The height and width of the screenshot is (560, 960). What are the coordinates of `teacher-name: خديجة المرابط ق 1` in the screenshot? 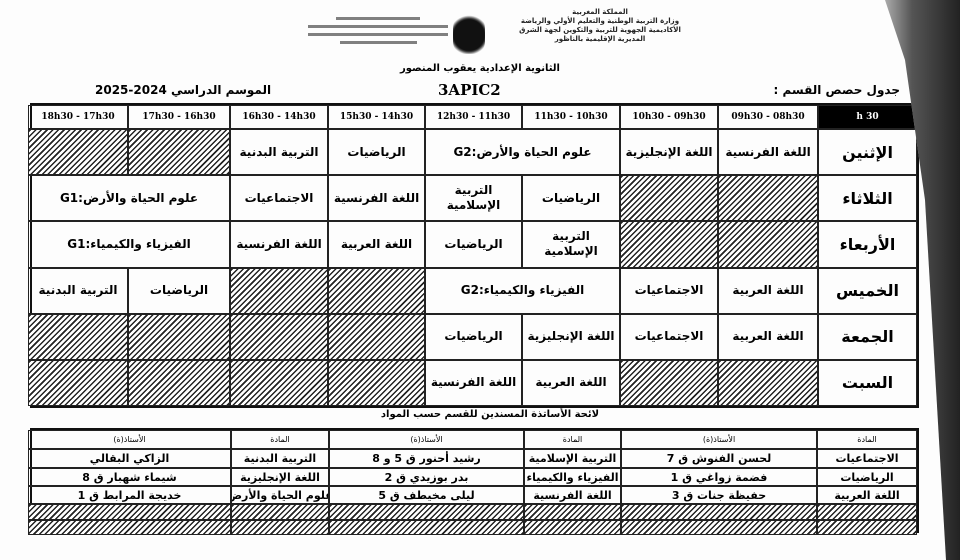 It's located at (129, 495).